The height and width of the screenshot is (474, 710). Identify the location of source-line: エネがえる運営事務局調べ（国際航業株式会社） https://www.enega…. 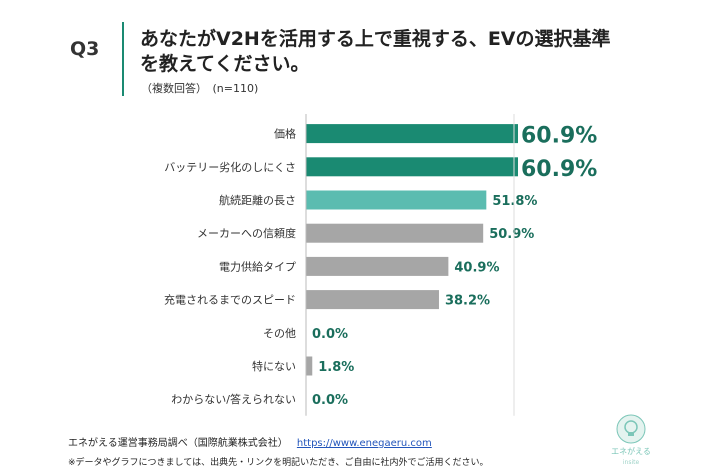
(250, 441).